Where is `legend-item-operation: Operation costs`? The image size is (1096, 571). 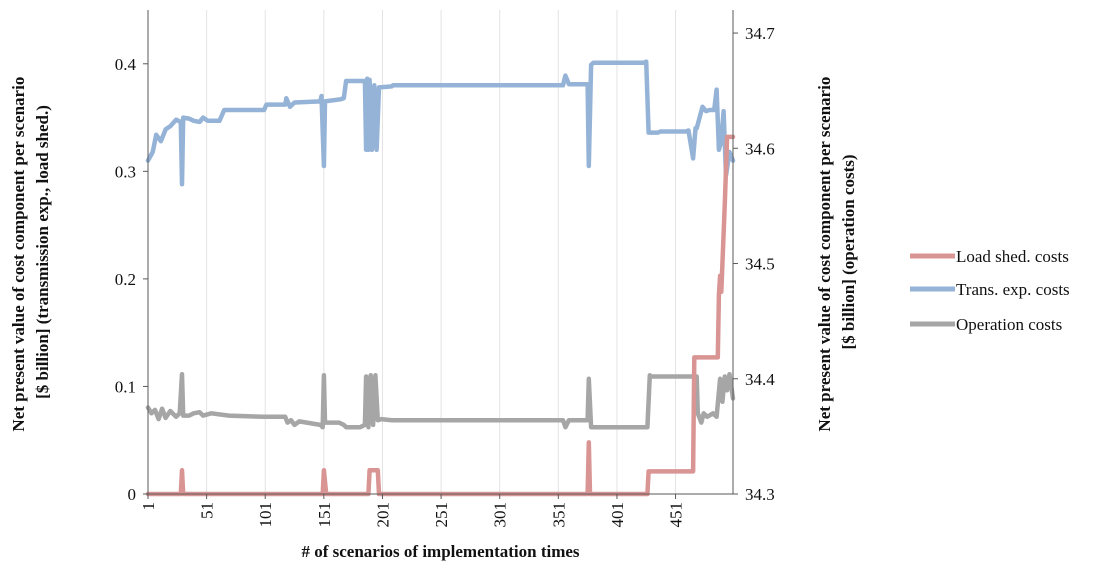
legend-item-operation: Operation costs is located at coordinates (986, 324).